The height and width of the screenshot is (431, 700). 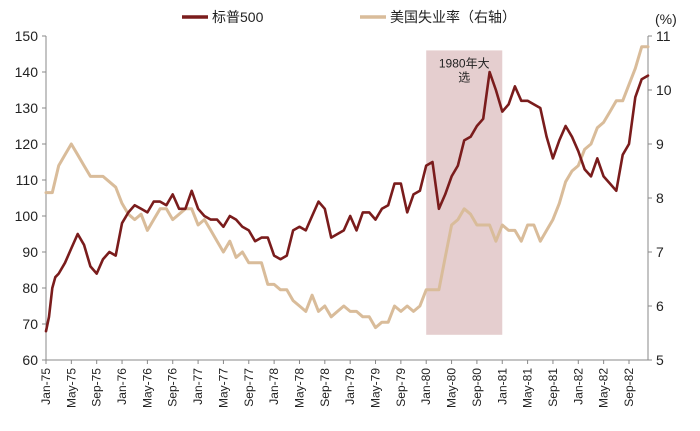 I want to click on x-tick-label: May-75, so click(x=71, y=388).